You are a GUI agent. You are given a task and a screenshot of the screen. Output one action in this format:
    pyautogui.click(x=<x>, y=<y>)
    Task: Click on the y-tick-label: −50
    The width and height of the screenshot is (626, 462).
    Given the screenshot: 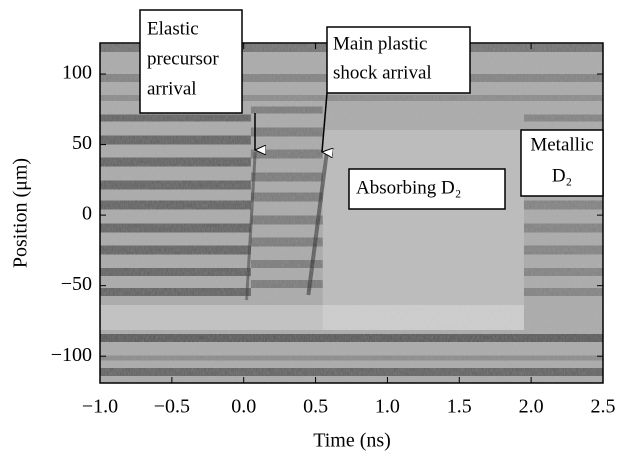 What is the action you would take?
    pyautogui.click(x=76, y=284)
    